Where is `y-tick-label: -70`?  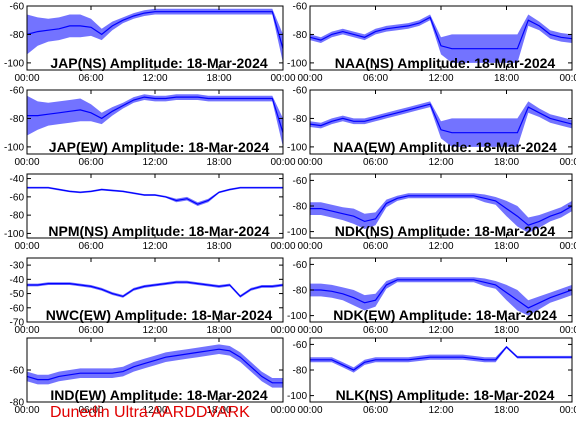 y-tick-label: -70 is located at coordinates (17, 323).